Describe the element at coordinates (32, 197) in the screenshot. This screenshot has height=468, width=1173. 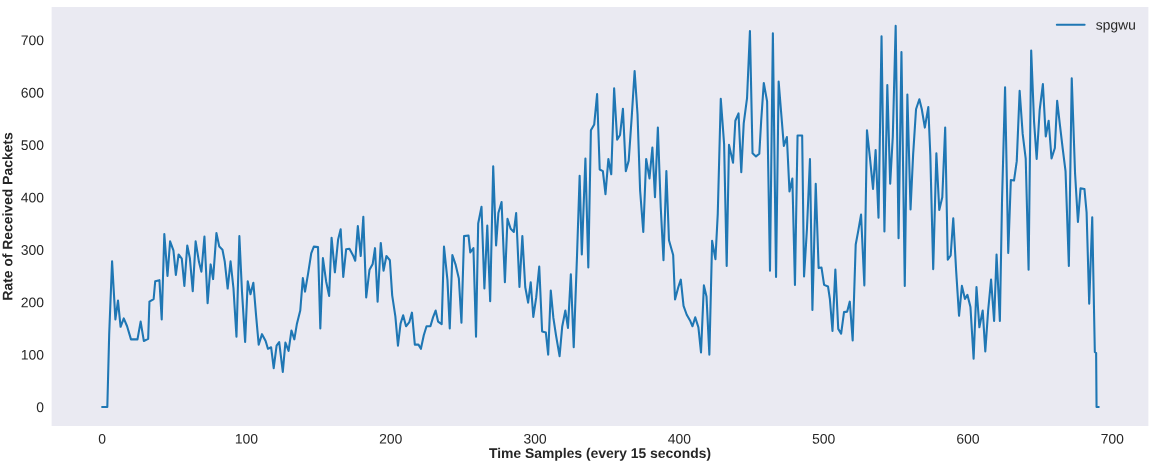
I see `y-tick-label: 400` at that location.